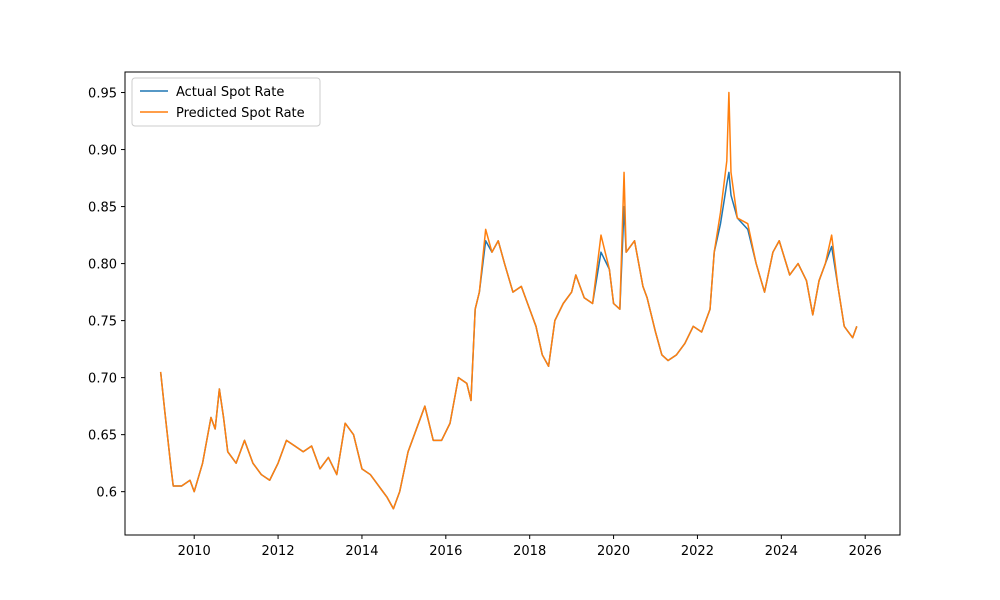 Image resolution: width=1000 pixels, height=600 pixels. Describe the element at coordinates (865, 551) in the screenshot. I see `x-tick-label: 2026` at that location.